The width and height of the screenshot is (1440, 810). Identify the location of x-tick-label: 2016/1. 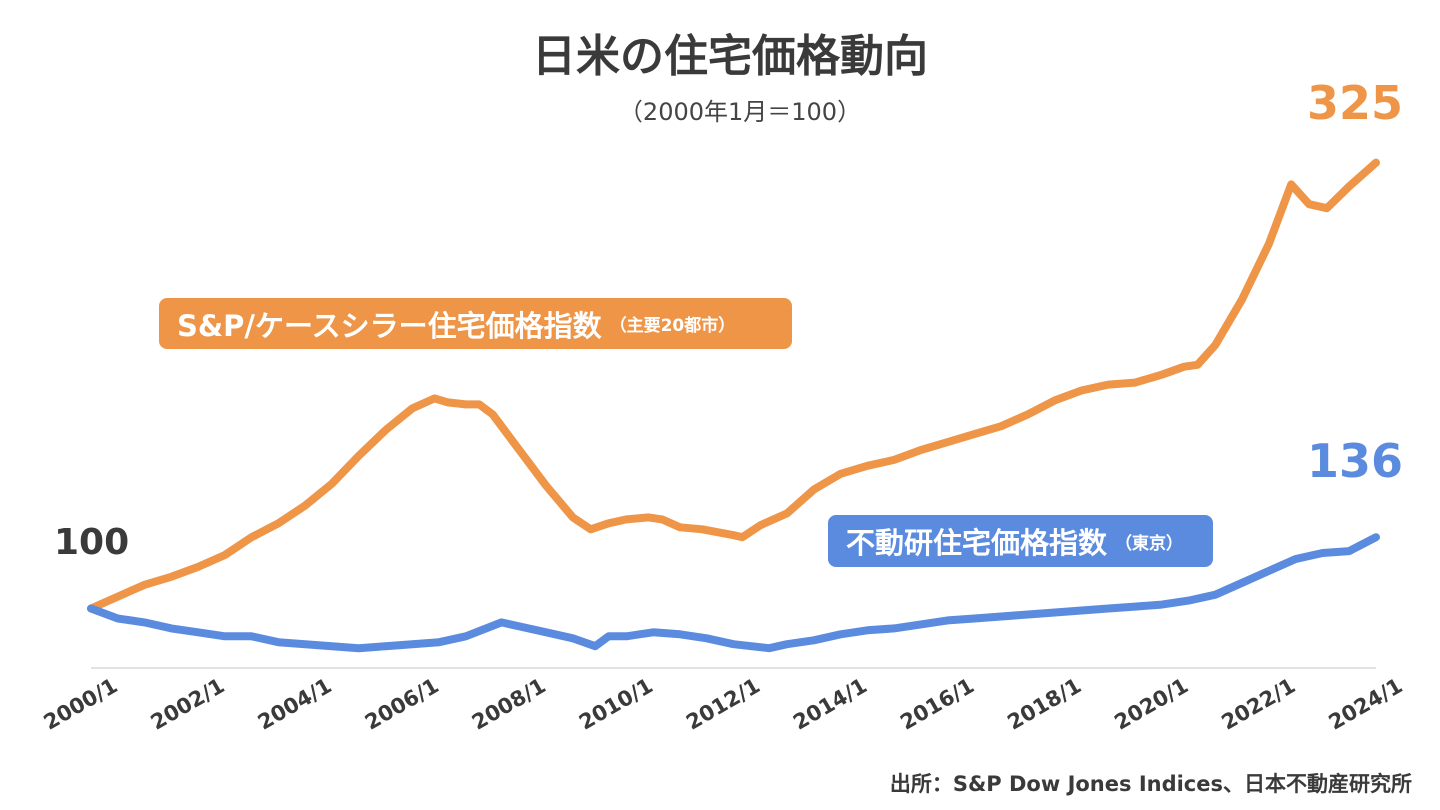
(937, 704).